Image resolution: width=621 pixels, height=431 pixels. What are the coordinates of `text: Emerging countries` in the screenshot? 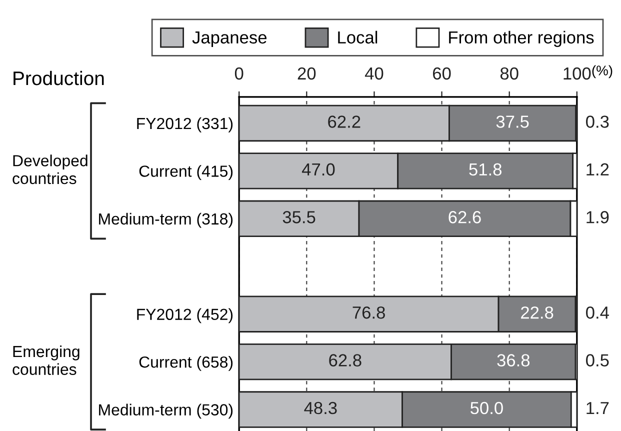 It's located at (46, 360).